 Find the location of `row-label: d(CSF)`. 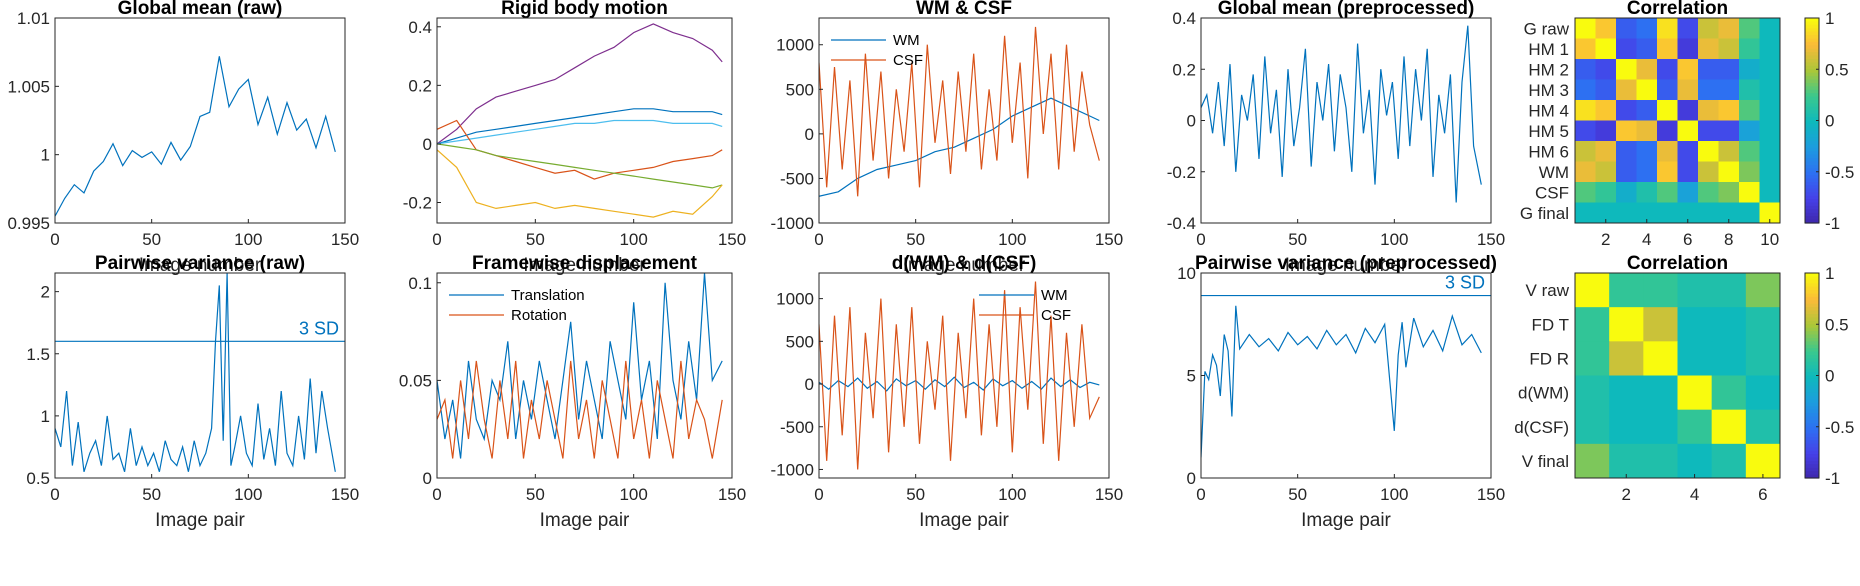

row-label: d(CSF) is located at coordinates (1541, 427).